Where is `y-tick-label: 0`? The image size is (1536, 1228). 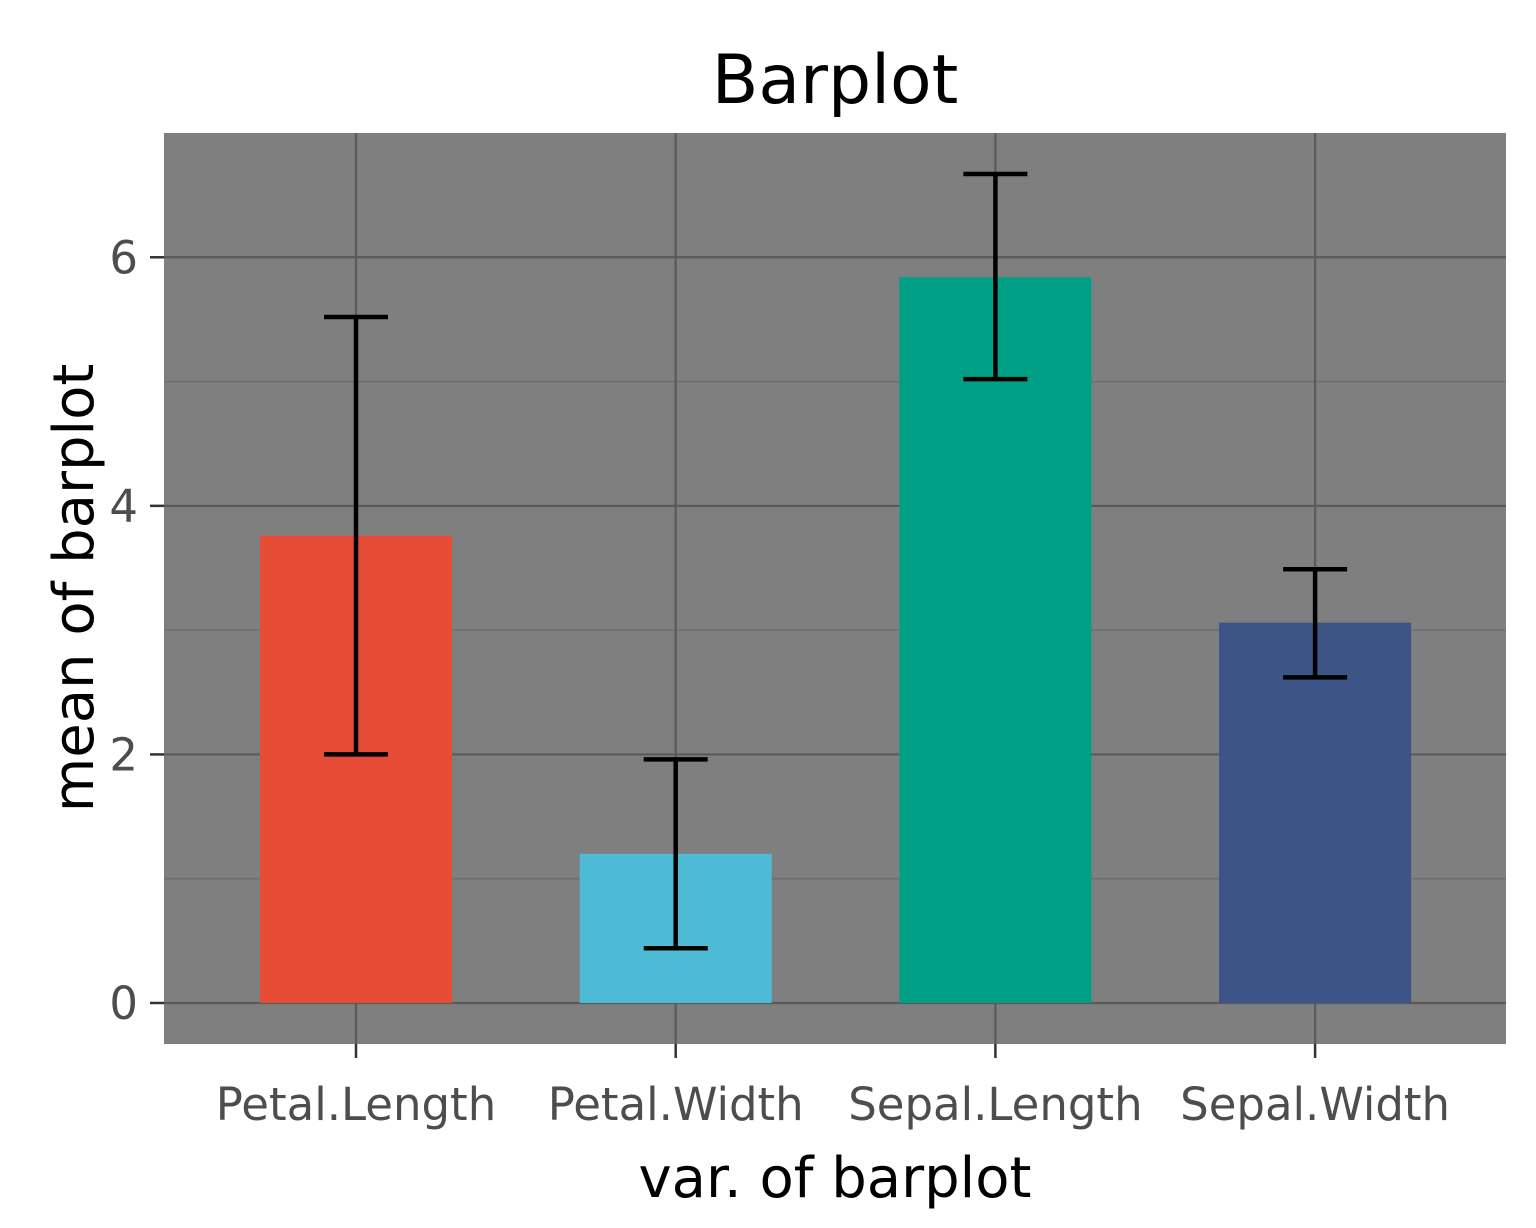 y-tick-label: 0 is located at coordinates (123, 1003).